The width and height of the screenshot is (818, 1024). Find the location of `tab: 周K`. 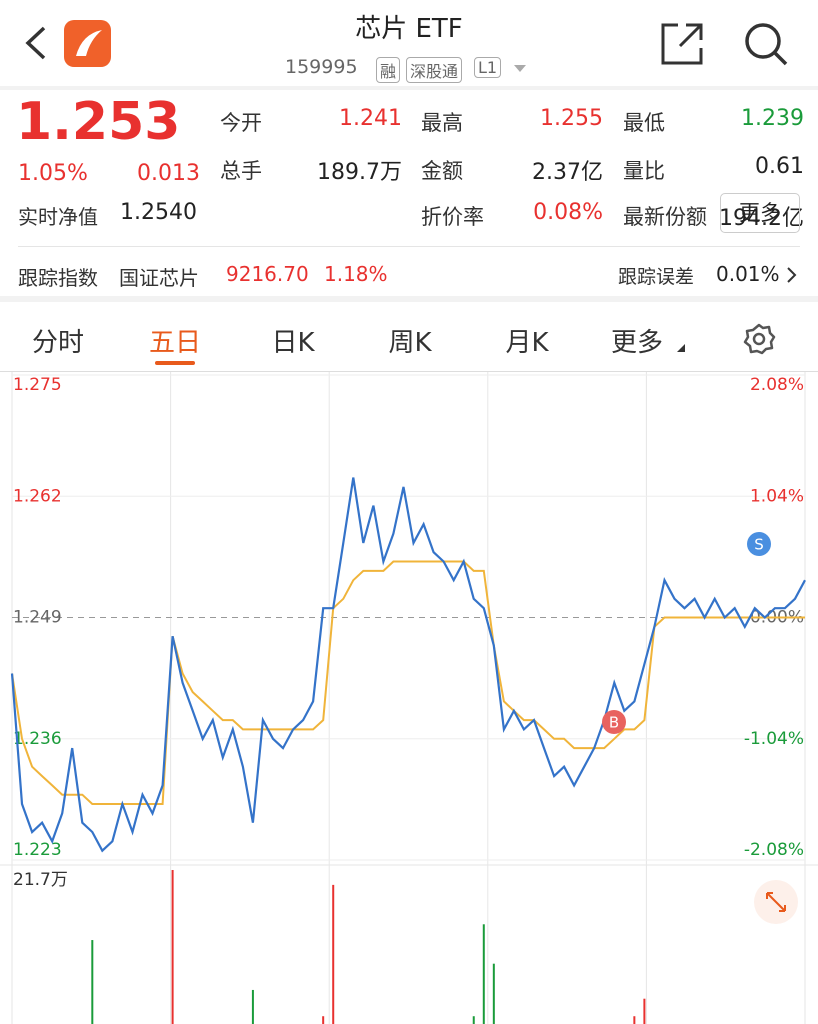

tab: 周K is located at coordinates (410, 343).